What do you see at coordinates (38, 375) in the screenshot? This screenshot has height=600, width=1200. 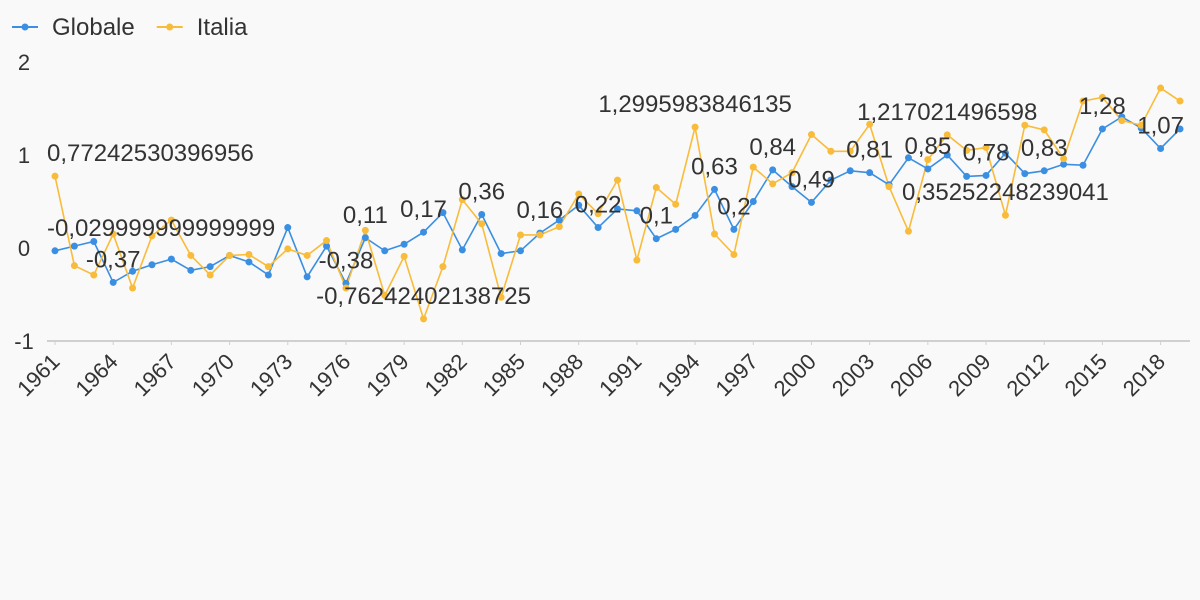 I see `x-tick-label: 1961` at bounding box center [38, 375].